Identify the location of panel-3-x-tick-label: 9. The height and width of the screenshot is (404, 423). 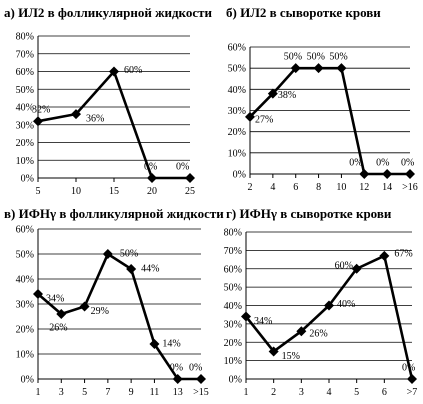
(131, 392).